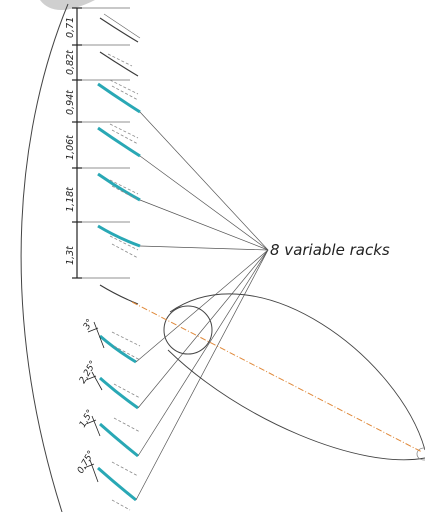 Image resolution: width=425 pixels, height=512 pixels. What do you see at coordinates (88, 372) in the screenshot?
I see `angle-label-2: 2,25°` at bounding box center [88, 372].